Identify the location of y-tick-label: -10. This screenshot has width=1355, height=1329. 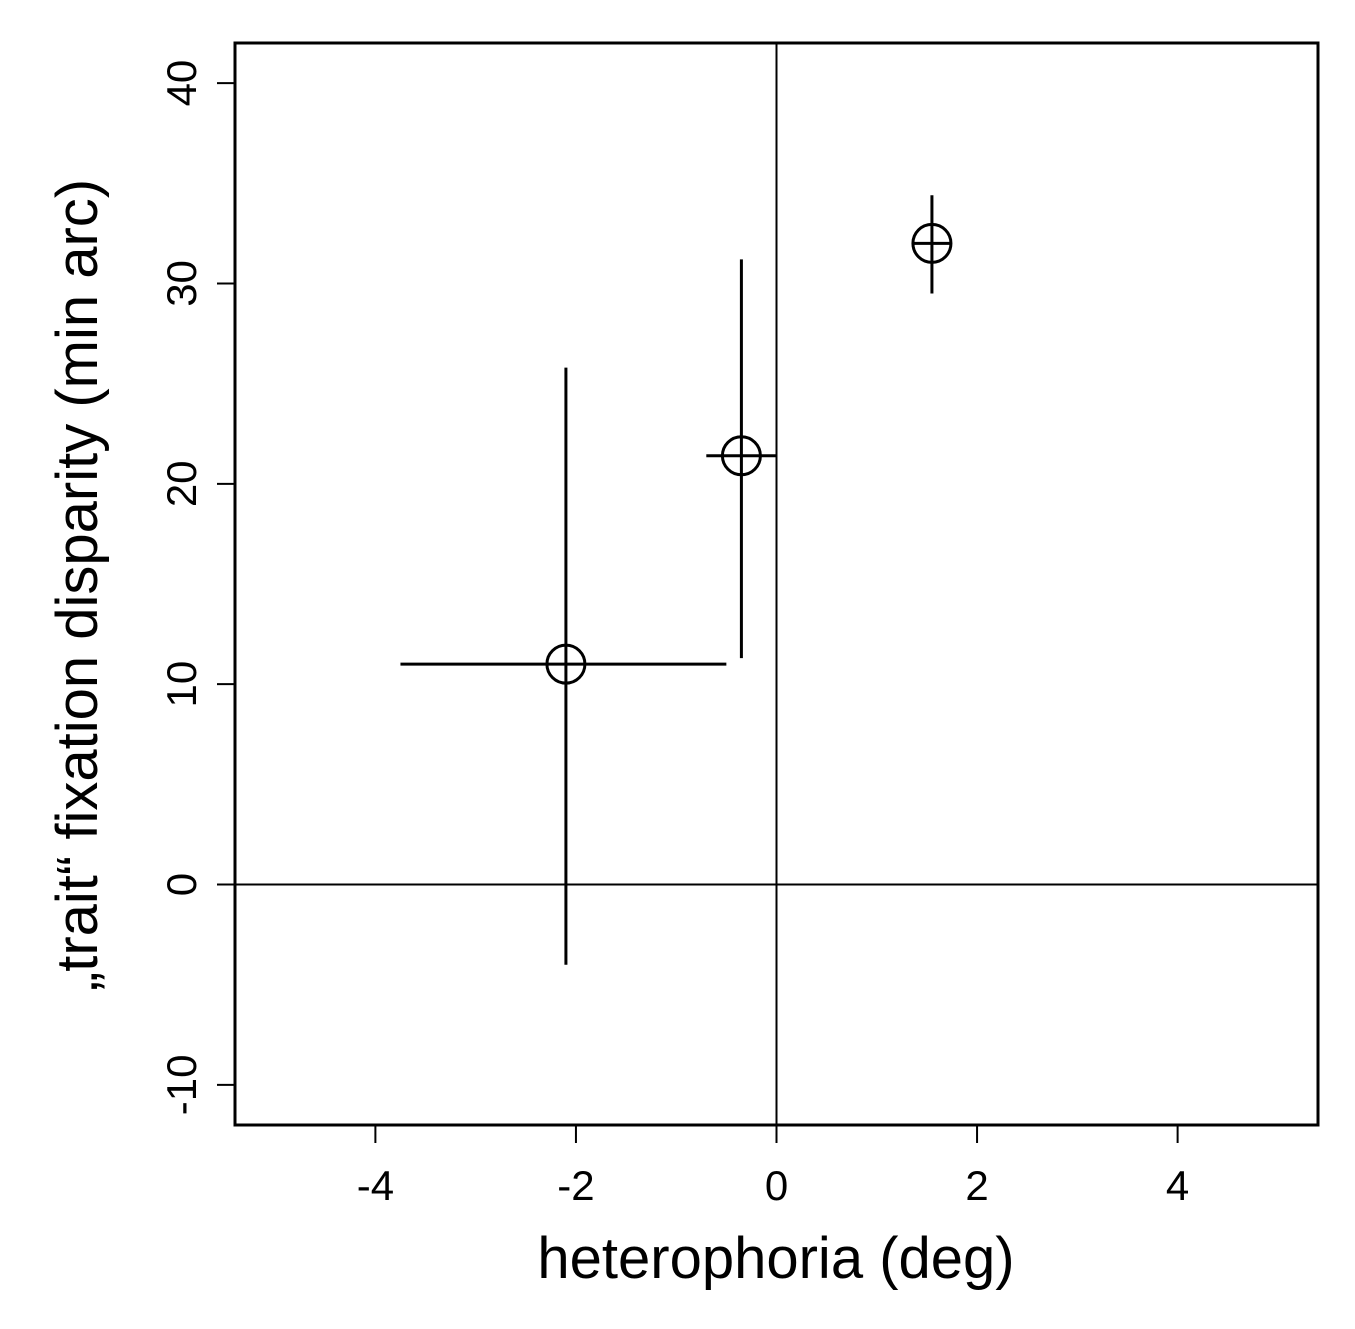
(181, 1085).